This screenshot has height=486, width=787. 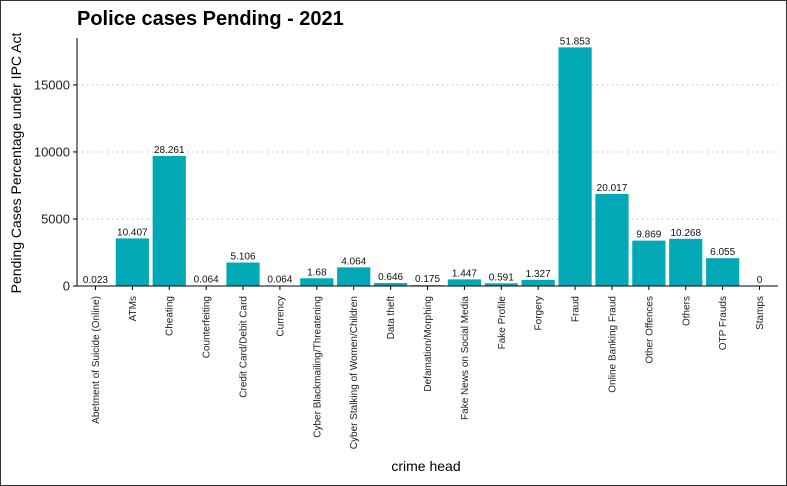 I want to click on data-label: 9.869, so click(x=648, y=235).